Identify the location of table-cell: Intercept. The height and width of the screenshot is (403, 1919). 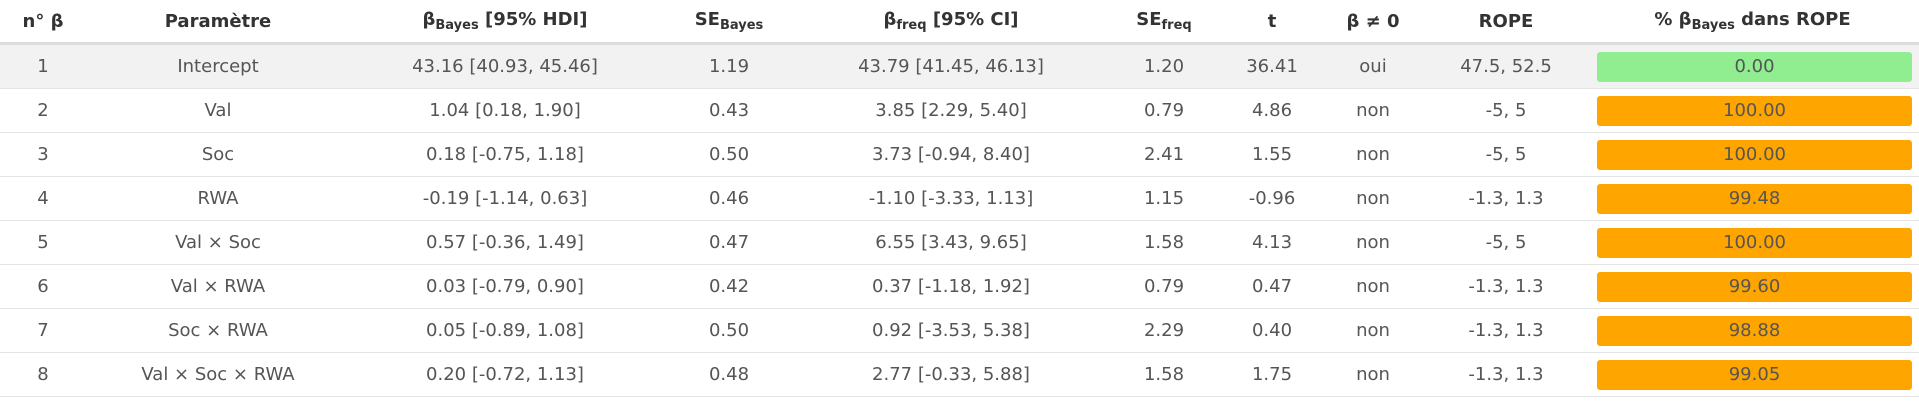
(218, 66).